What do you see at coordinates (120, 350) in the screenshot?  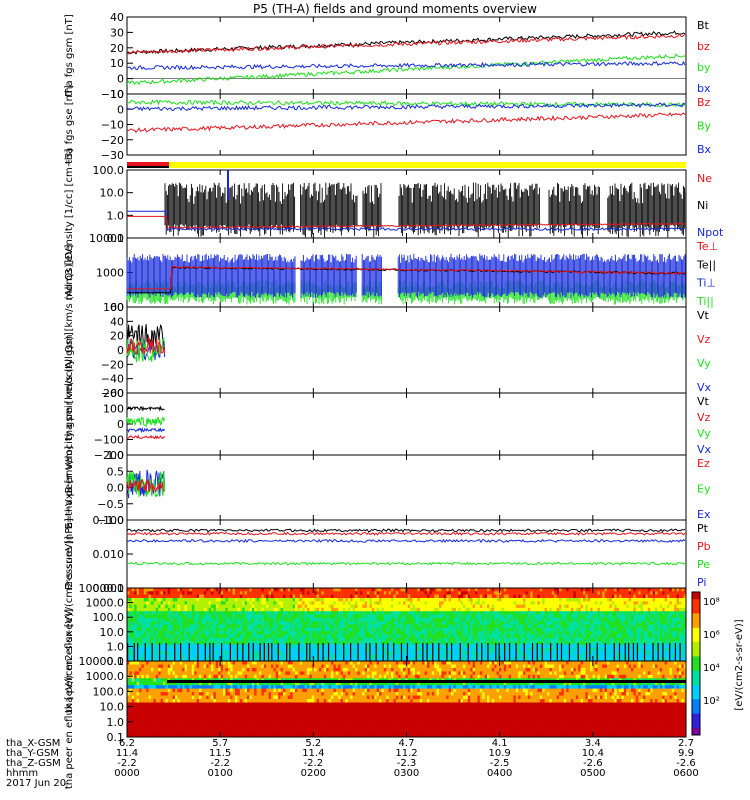 I see `y-tick-label: 0` at bounding box center [120, 350].